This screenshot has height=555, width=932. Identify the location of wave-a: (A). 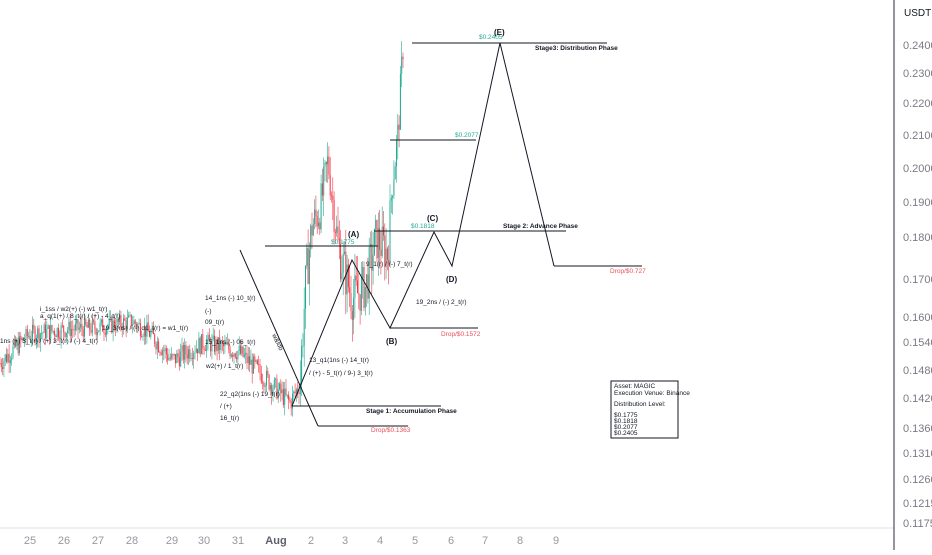
(353, 234).